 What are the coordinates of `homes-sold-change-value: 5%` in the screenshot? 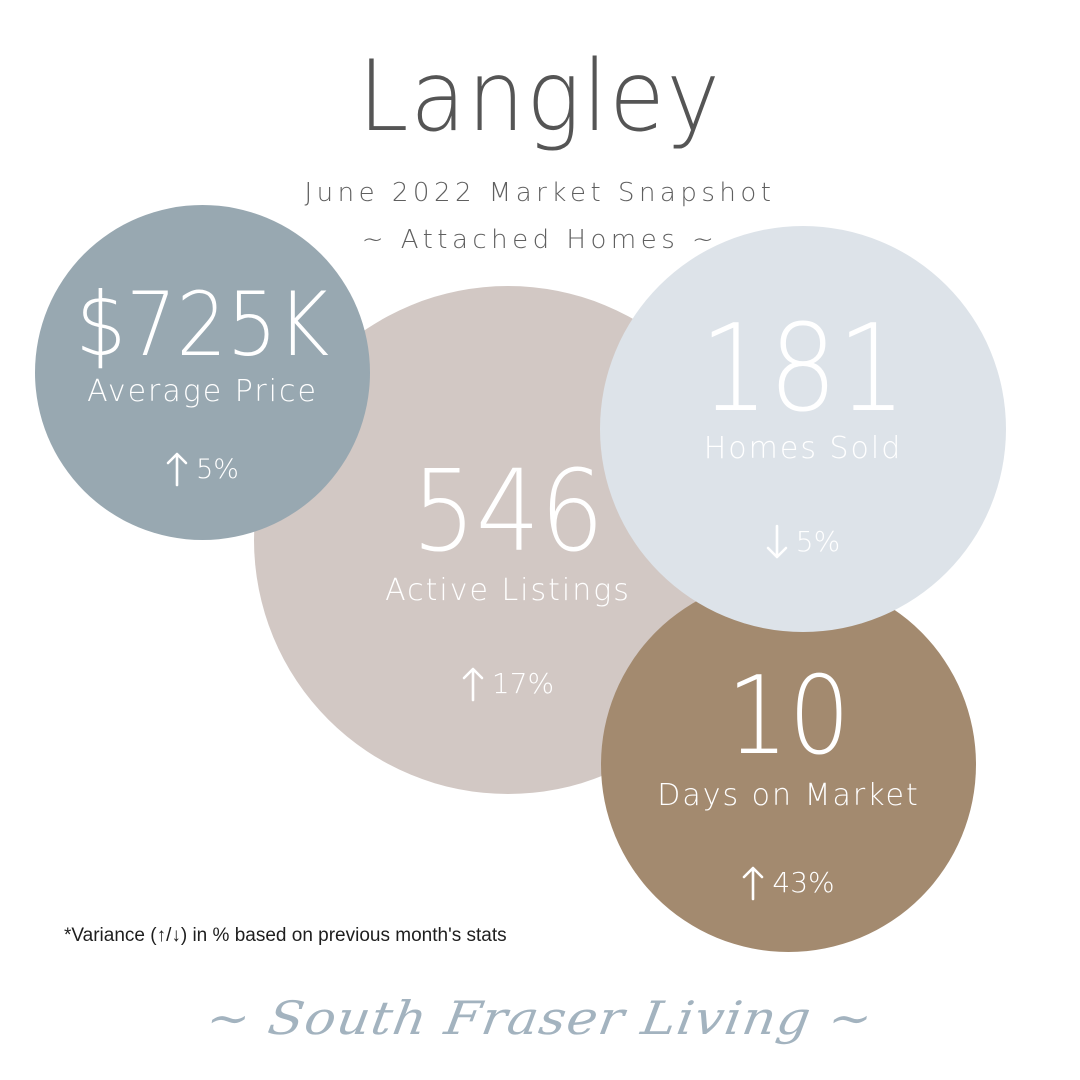 It's located at (818, 541).